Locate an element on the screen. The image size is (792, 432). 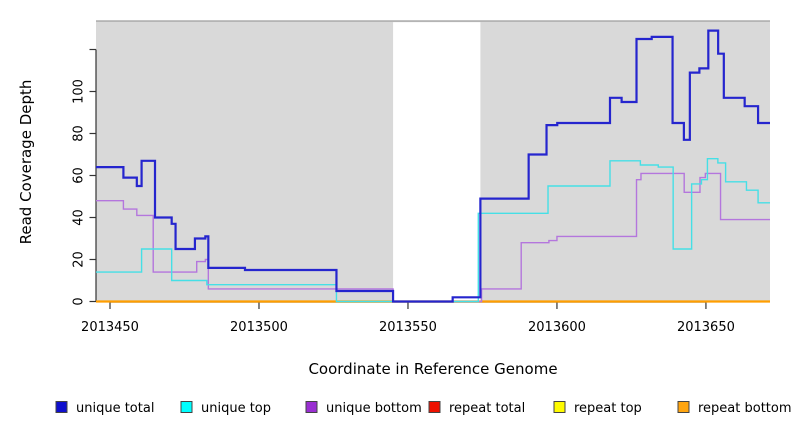
y-tick-label: 0 is located at coordinates (79, 301).